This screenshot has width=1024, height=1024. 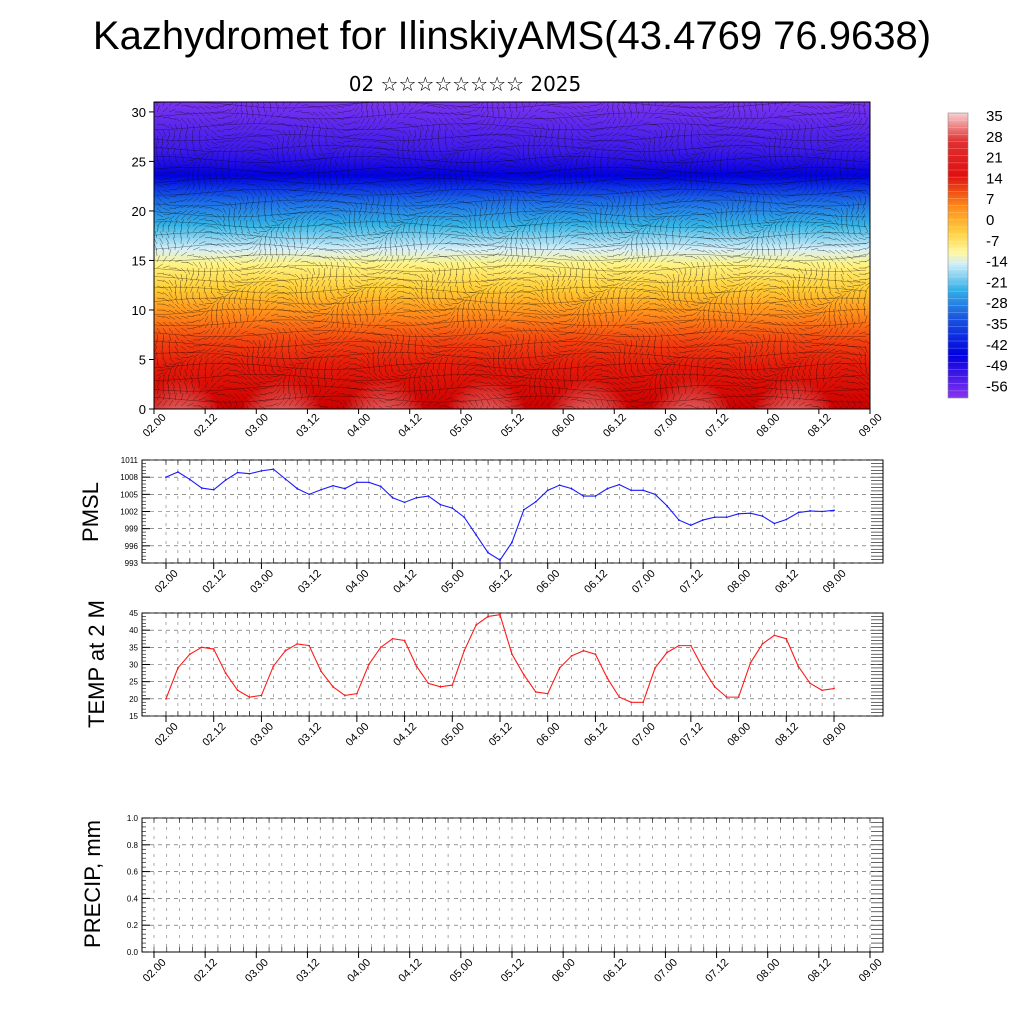 I want to click on warm-maximum, so click(x=486, y=378).